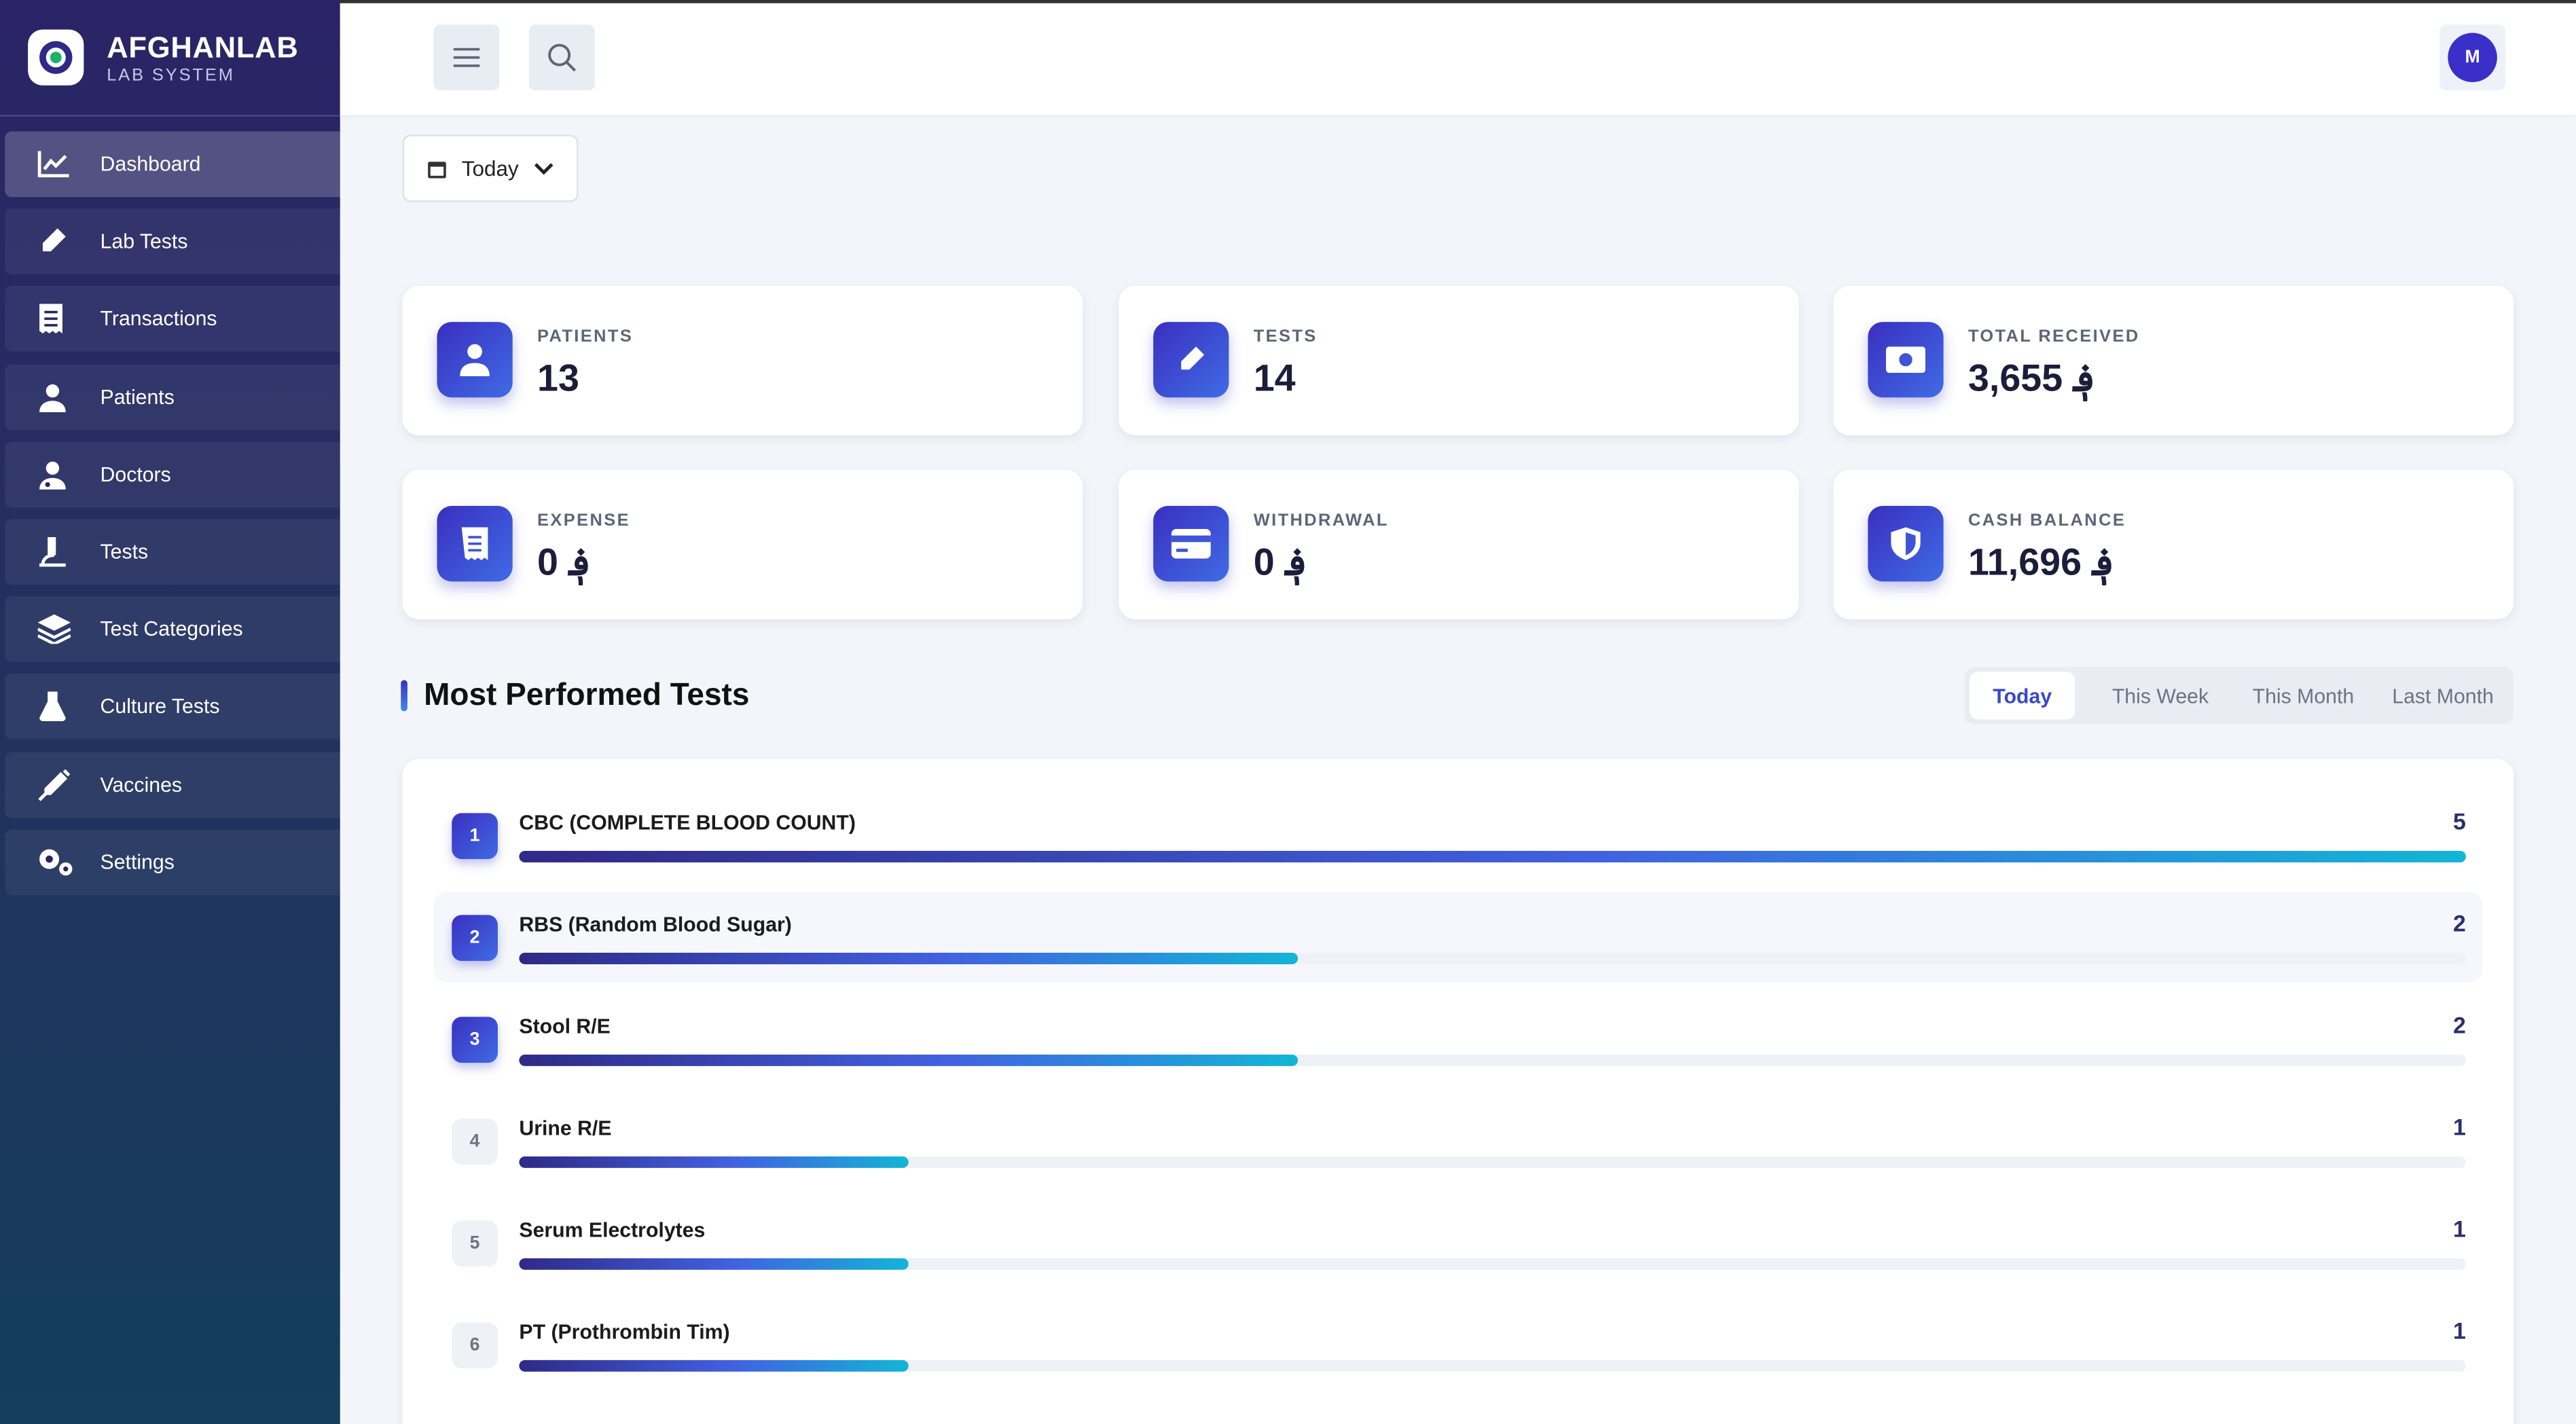 The image size is (2576, 1424). What do you see at coordinates (585, 337) in the screenshot?
I see `stat-label: PATIENTS` at bounding box center [585, 337].